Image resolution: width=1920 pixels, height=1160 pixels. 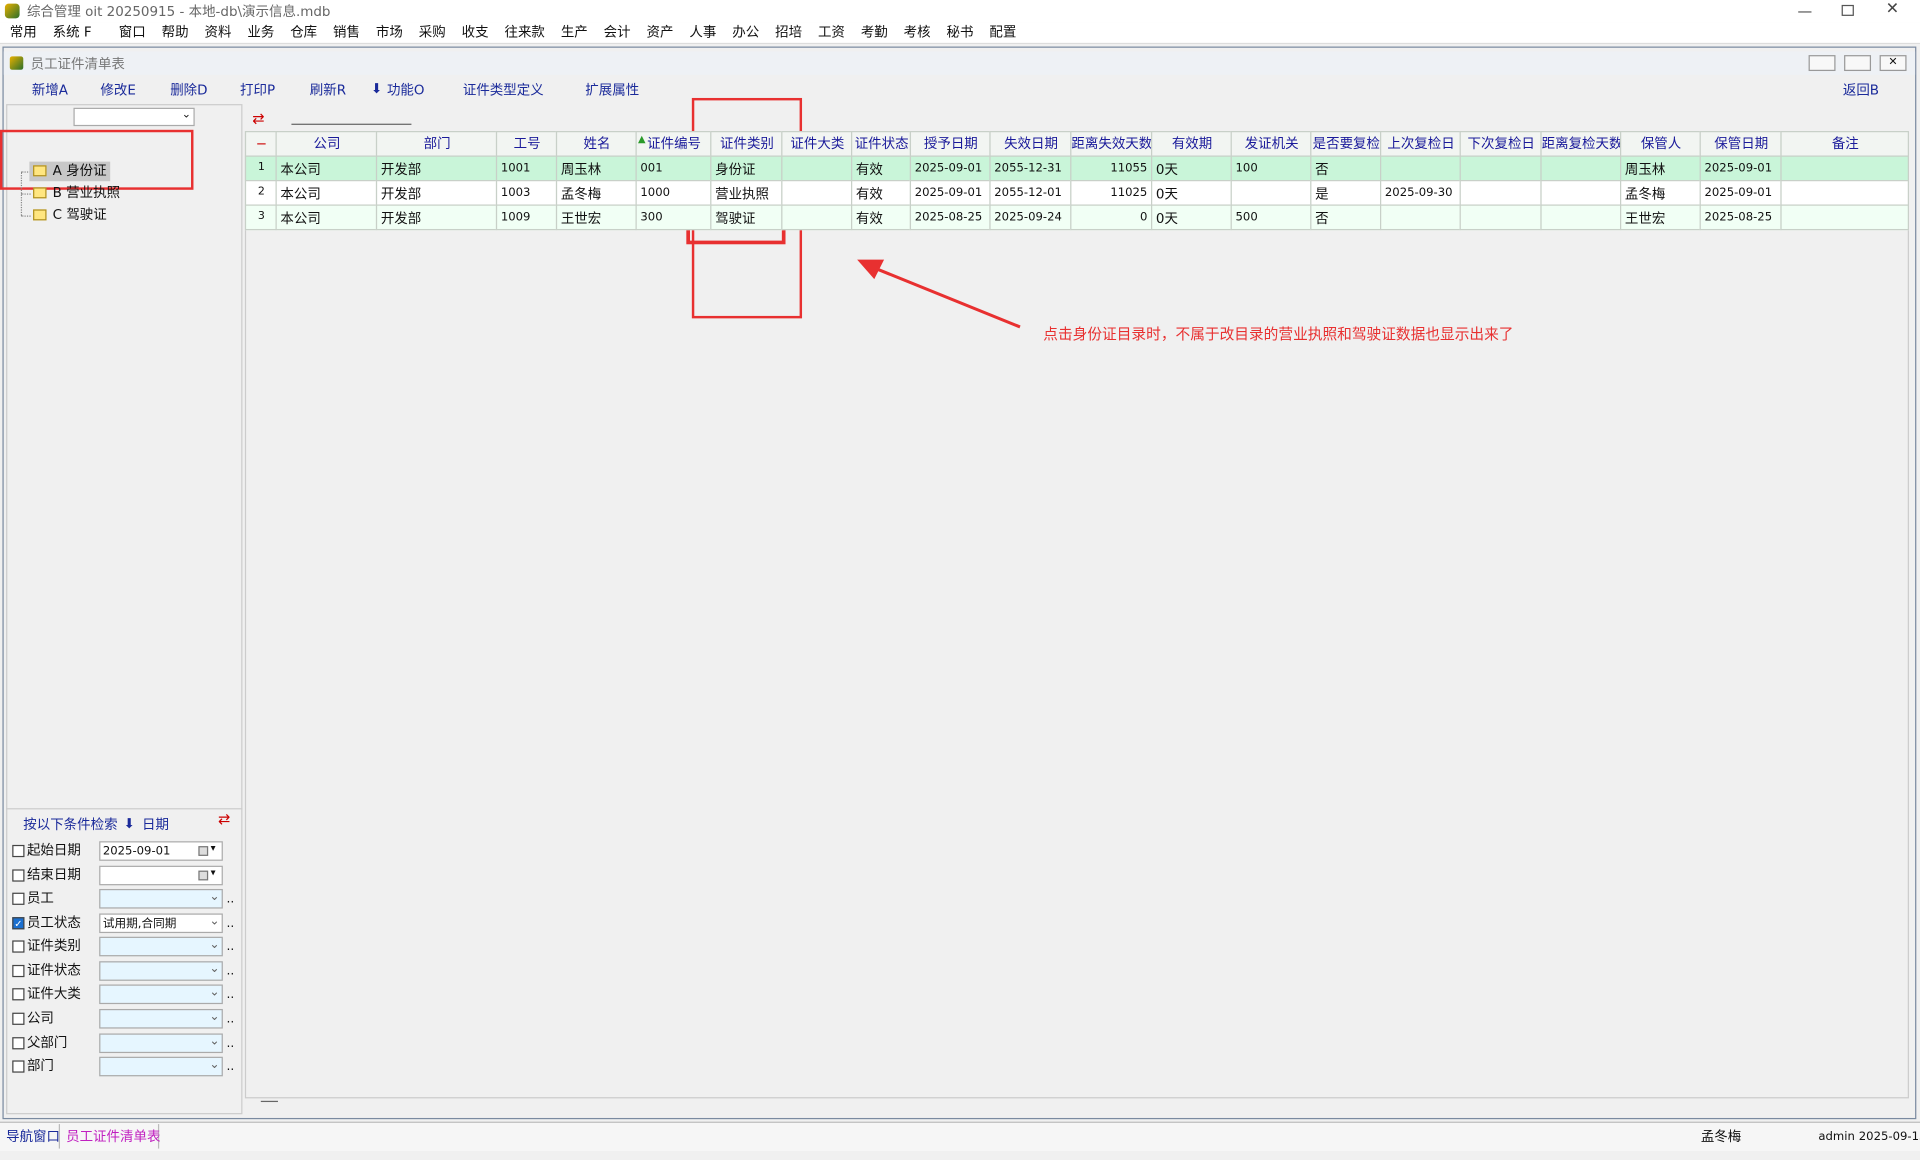 What do you see at coordinates (747, 143) in the screenshot?
I see `column-header-label: 证件类别` at bounding box center [747, 143].